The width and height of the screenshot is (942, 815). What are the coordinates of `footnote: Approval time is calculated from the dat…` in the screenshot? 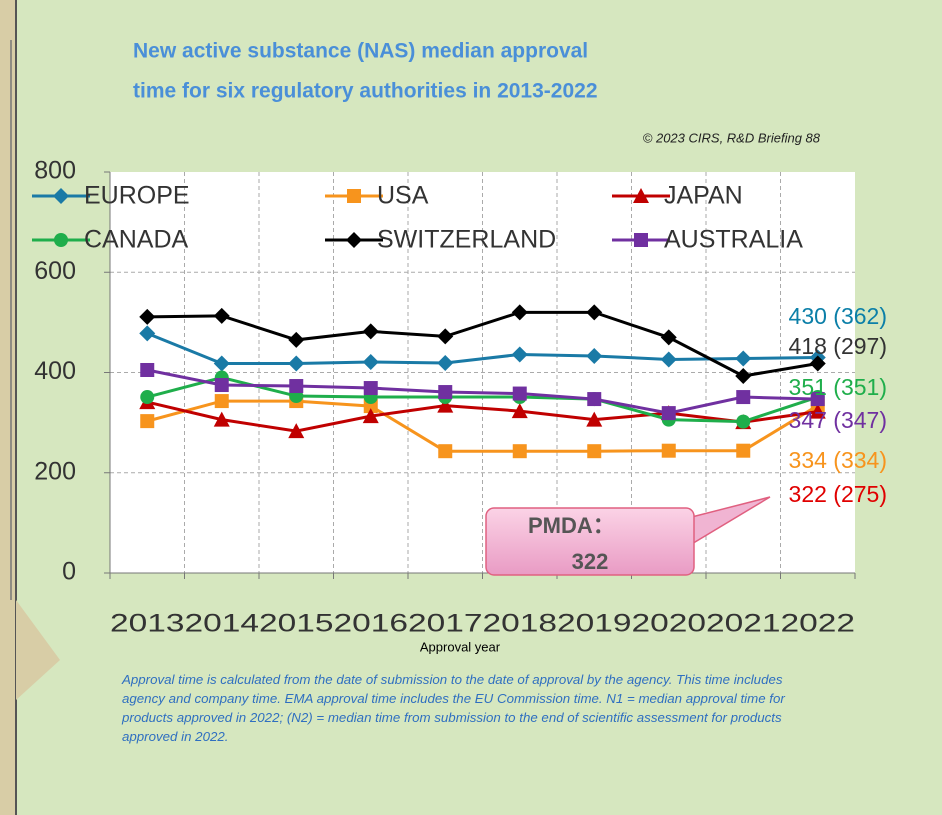 It's located at (453, 708).